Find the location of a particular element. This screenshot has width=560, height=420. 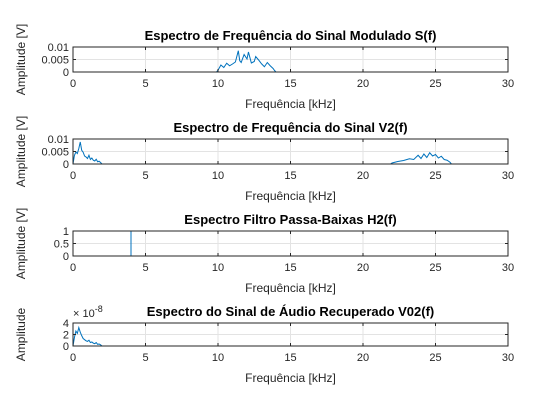

y-tick-label: 4 is located at coordinates (66, 324).